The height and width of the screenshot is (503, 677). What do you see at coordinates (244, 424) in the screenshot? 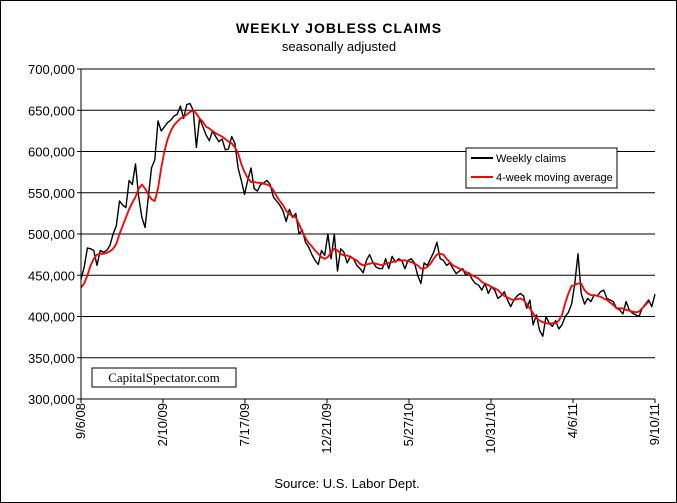
I see `x-tick-label-2: 7/17/09` at bounding box center [244, 424].